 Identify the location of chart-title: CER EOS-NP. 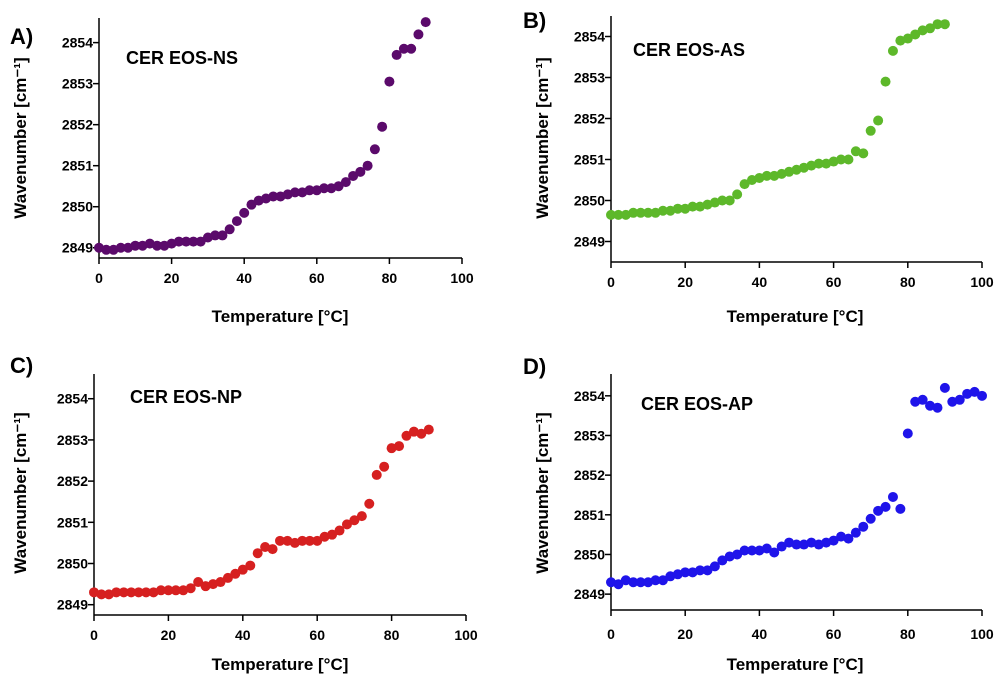
(186, 397).